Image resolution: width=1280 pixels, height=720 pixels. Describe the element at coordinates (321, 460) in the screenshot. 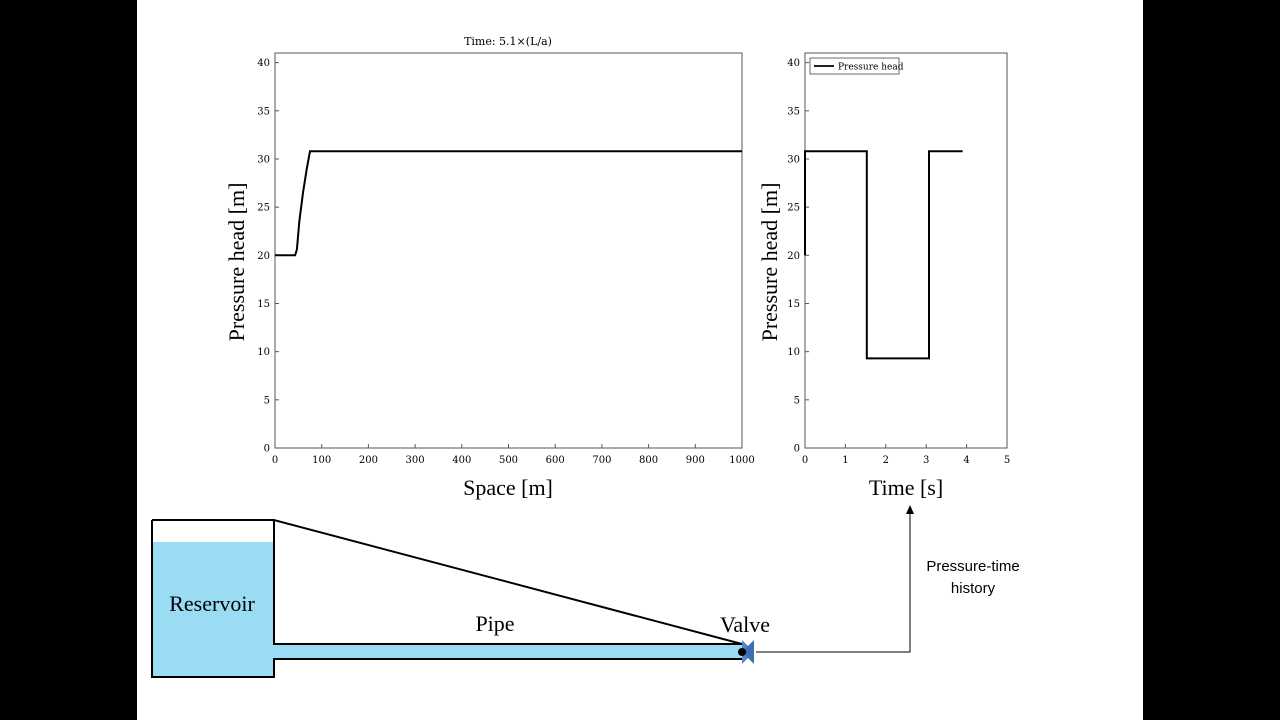

I see `x-tick-label: 100` at that location.